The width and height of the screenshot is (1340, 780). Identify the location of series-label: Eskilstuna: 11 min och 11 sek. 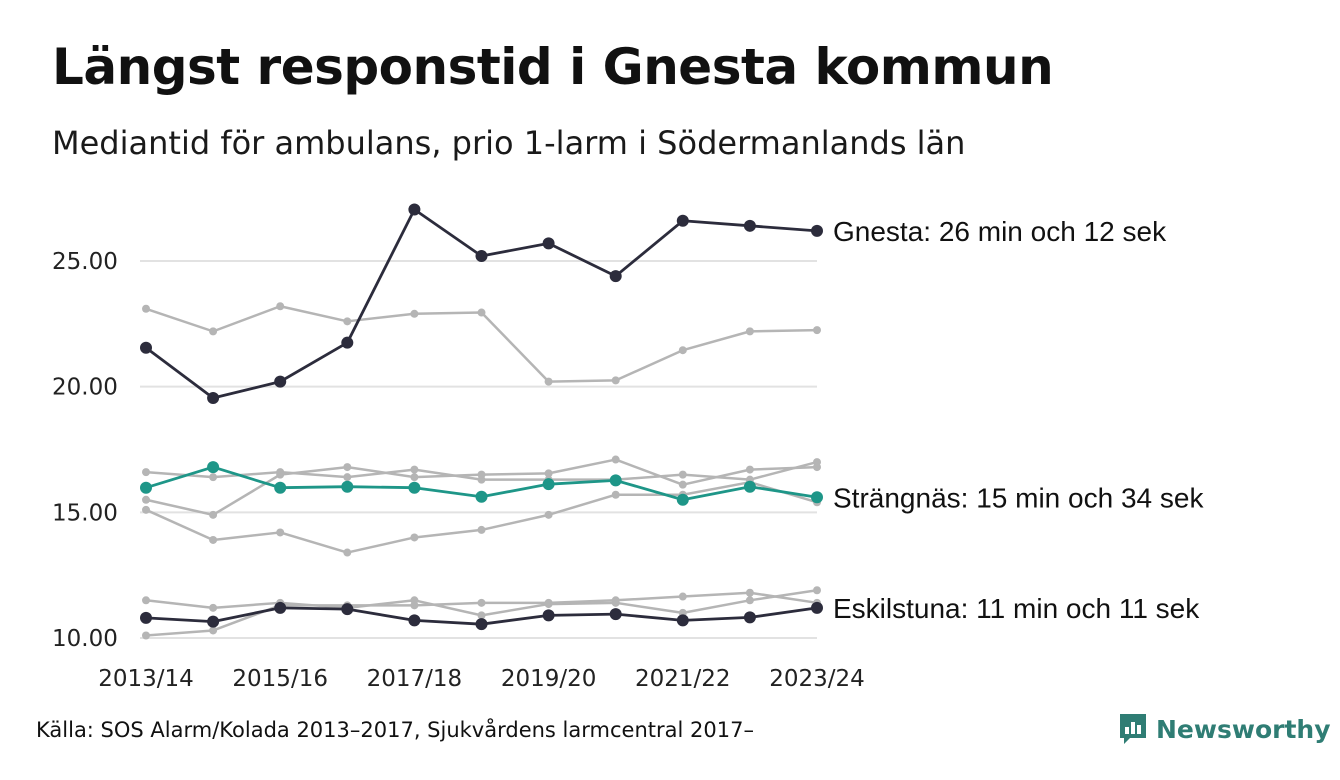
(1016, 608).